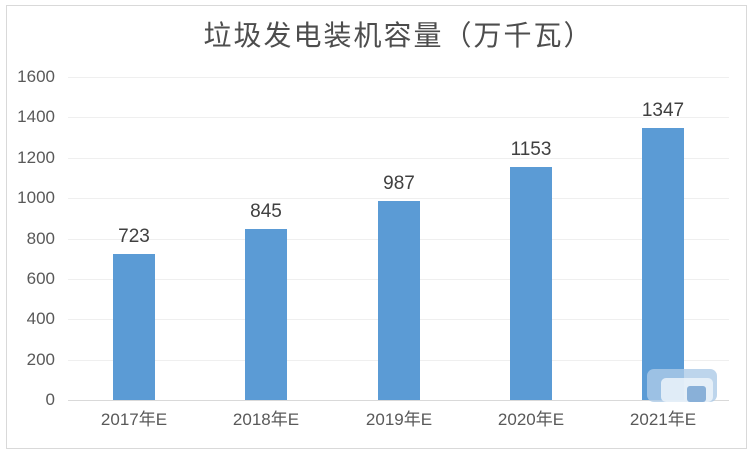 This screenshot has width=752, height=452. What do you see at coordinates (36, 197) in the screenshot?
I see `y-tick-label: 1000` at bounding box center [36, 197].